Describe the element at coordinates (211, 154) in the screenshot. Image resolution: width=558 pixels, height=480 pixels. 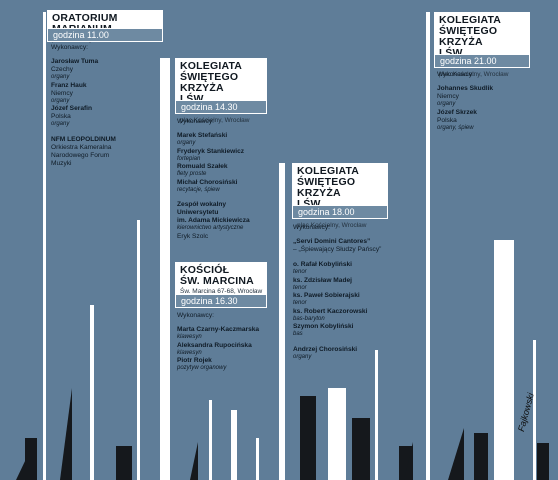
I see `performer: Fryderyk Stankiewicz fortepian` at that location.